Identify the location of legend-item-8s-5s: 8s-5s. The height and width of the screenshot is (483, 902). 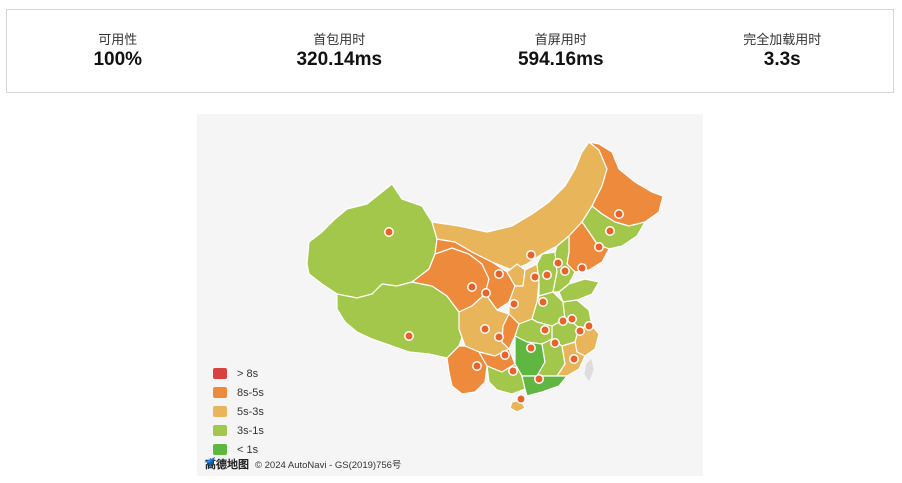
(238, 392).